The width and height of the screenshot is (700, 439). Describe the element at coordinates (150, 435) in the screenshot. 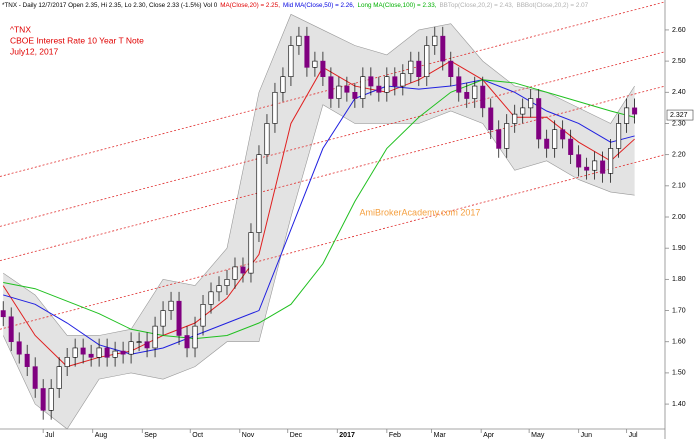

I see `x-tick-label: Sep` at that location.